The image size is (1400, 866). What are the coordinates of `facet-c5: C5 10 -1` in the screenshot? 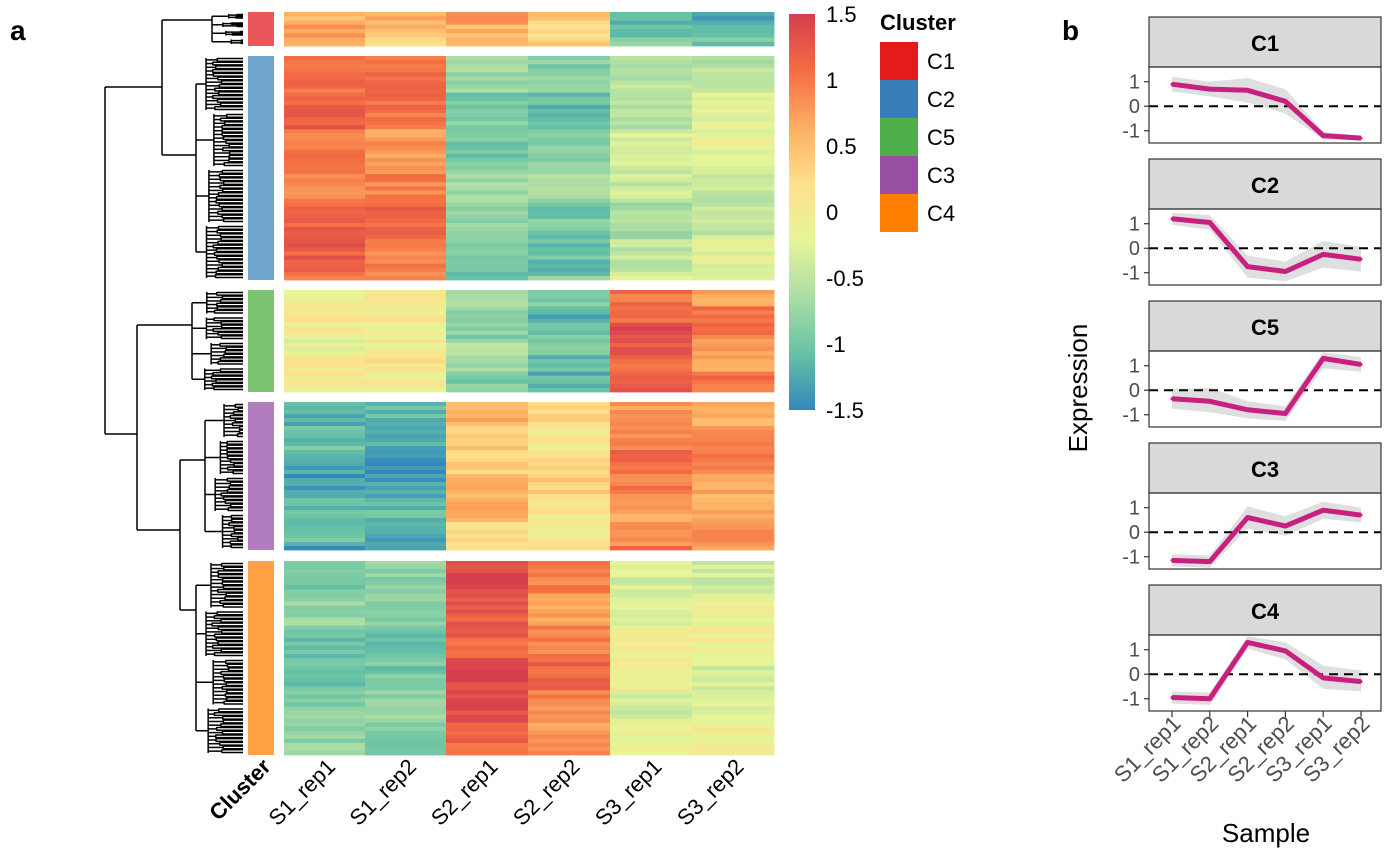 It's located at (1252, 364).